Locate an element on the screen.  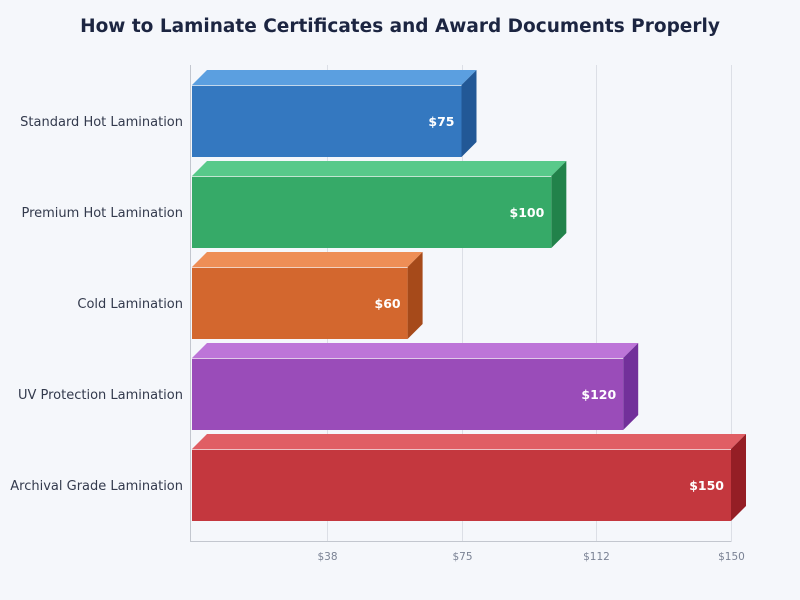
bar-1: $75 is located at coordinates (334, 113).